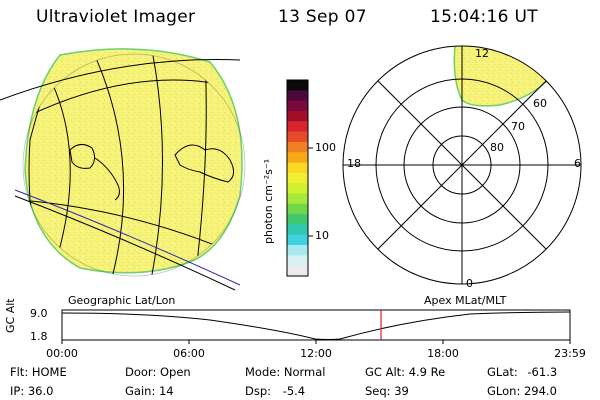 The height and width of the screenshot is (400, 600). I want to click on status-door-label: Door:, so click(141, 372).